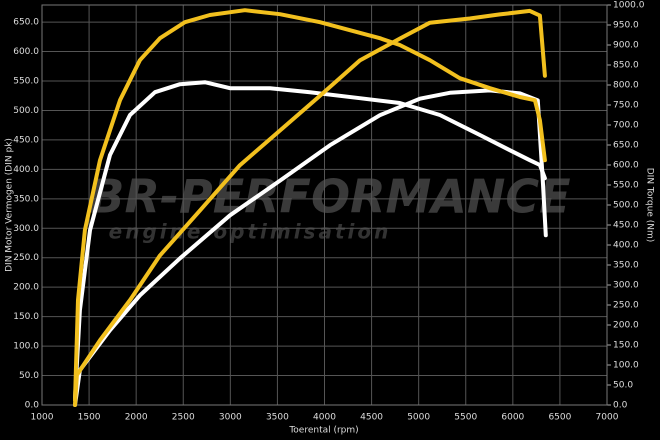 This screenshot has width=660, height=440. What do you see at coordinates (626, 86) in the screenshot?
I see `y2-tick-label: 800.0` at bounding box center [626, 86].